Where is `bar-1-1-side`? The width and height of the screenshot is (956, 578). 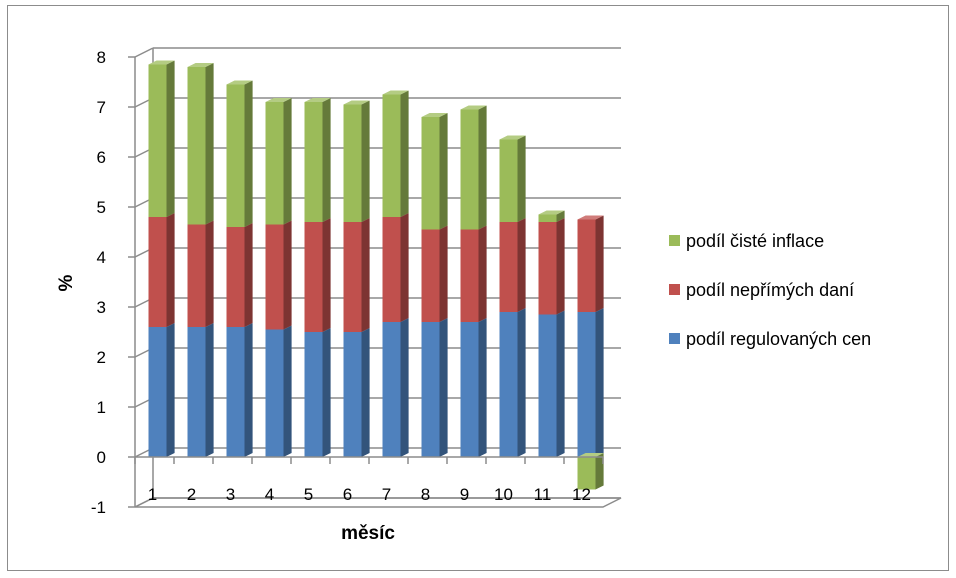 bar-1-1-side is located at coordinates (209, 273).